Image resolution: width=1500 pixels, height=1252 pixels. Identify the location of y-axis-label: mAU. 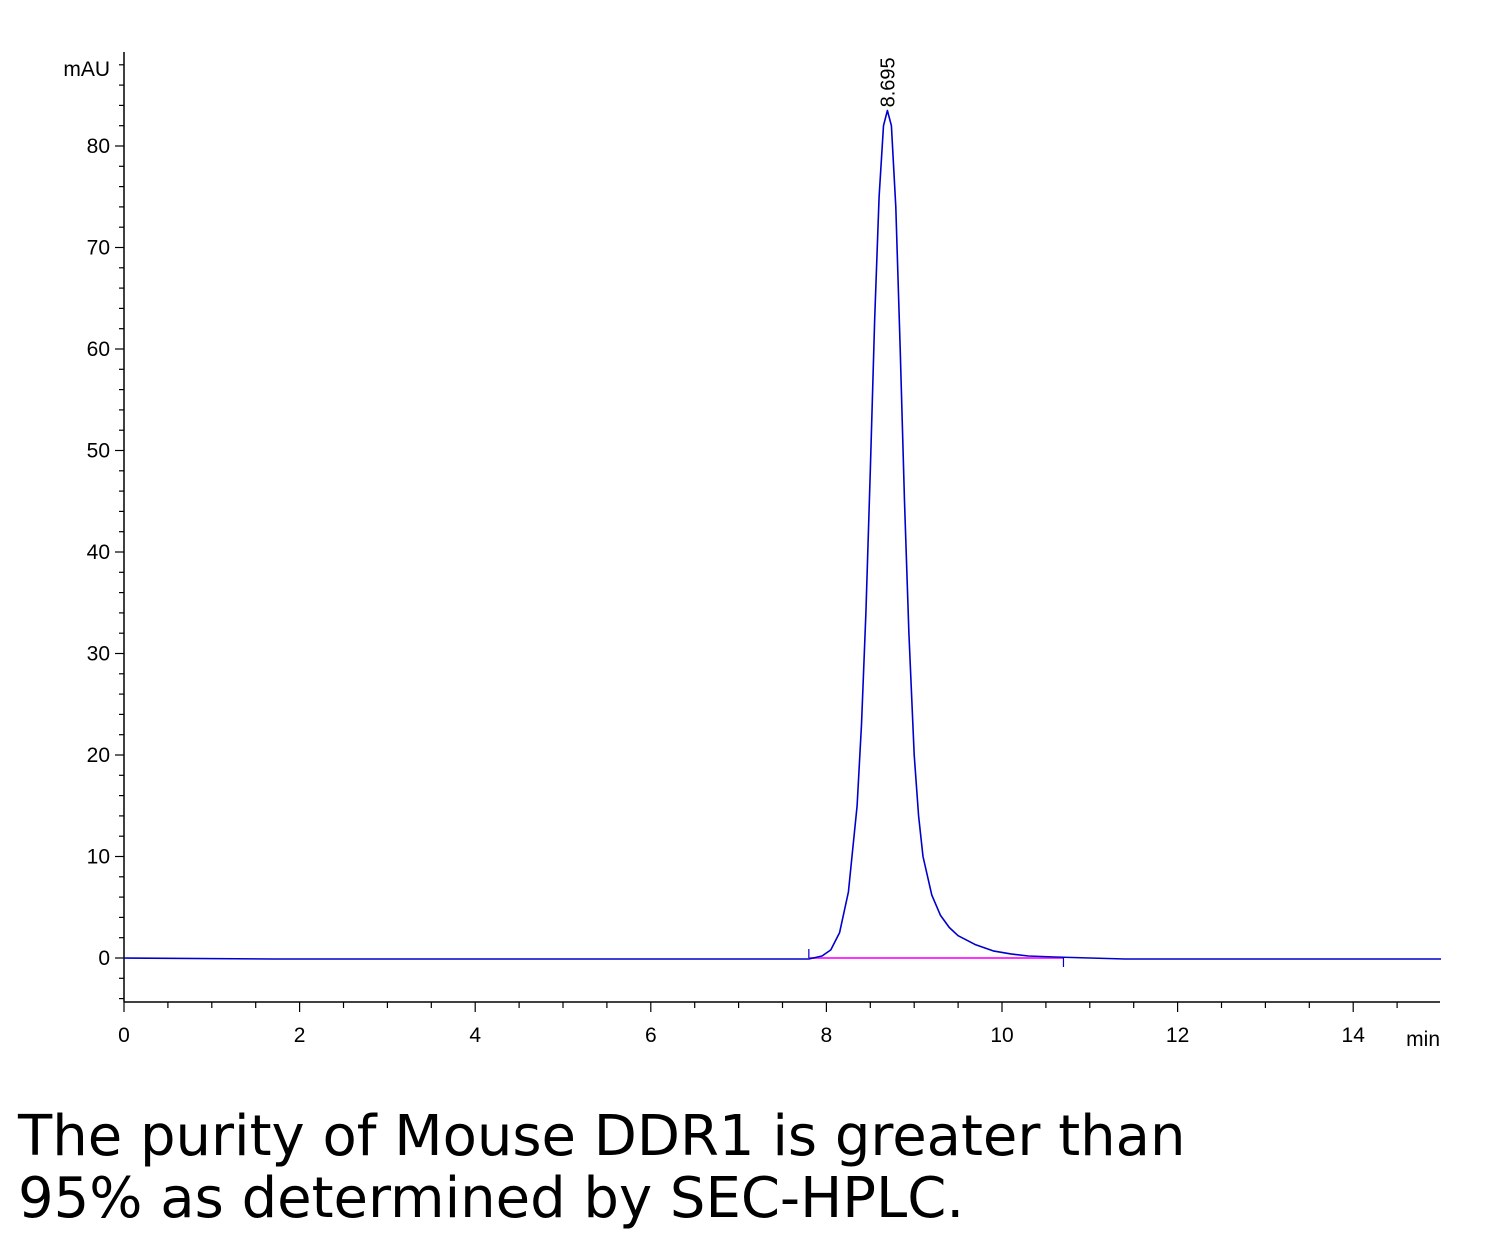
(86, 69).